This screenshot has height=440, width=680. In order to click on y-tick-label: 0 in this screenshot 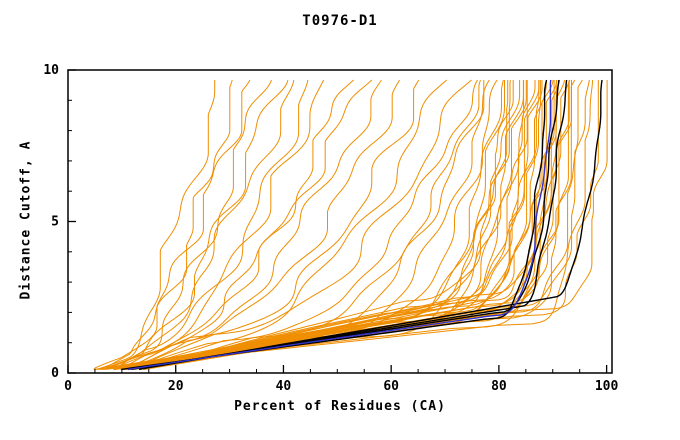, I will do `click(55, 373)`.